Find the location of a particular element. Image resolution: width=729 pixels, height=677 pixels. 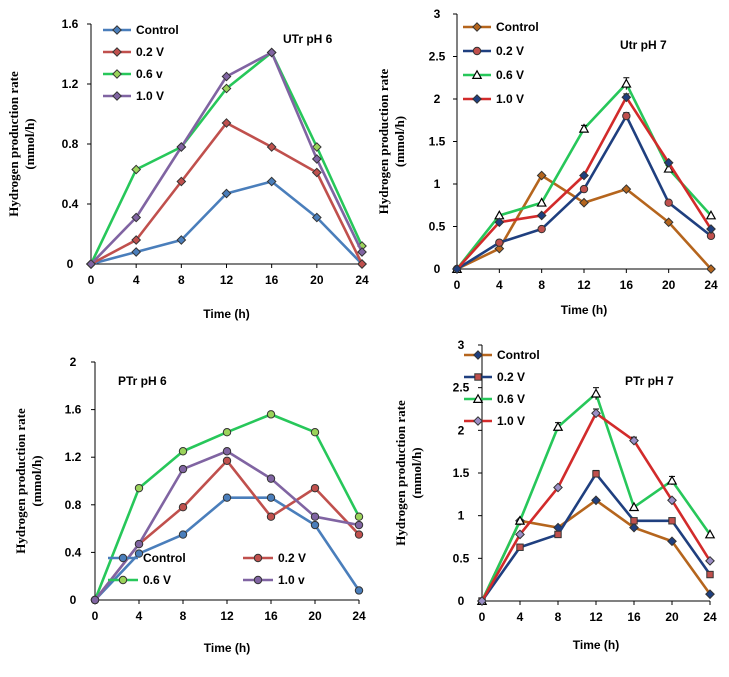

legend: Control 0.2 V 0.6 v 1.0 V is located at coordinates (141, 63).